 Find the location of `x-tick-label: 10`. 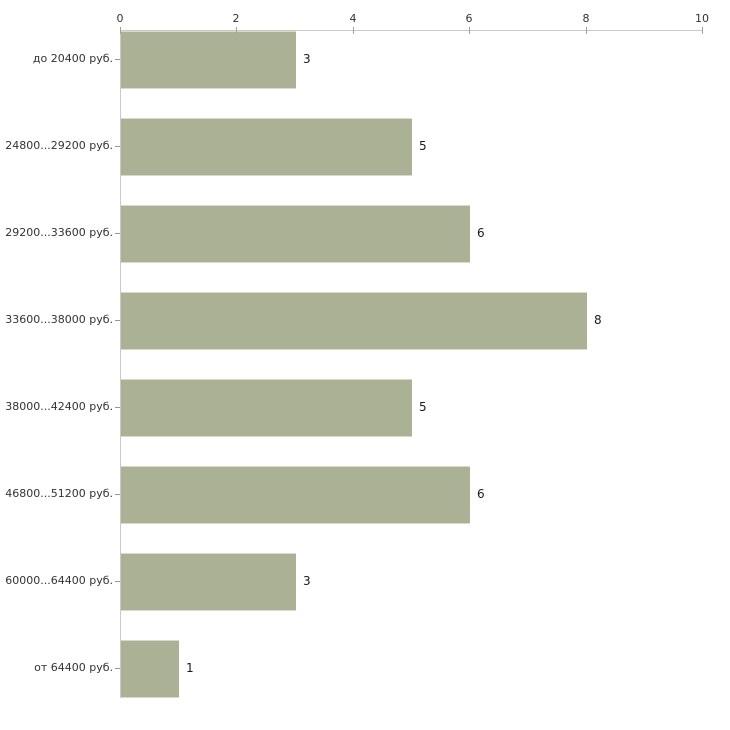

x-tick-label: 10 is located at coordinates (702, 18).